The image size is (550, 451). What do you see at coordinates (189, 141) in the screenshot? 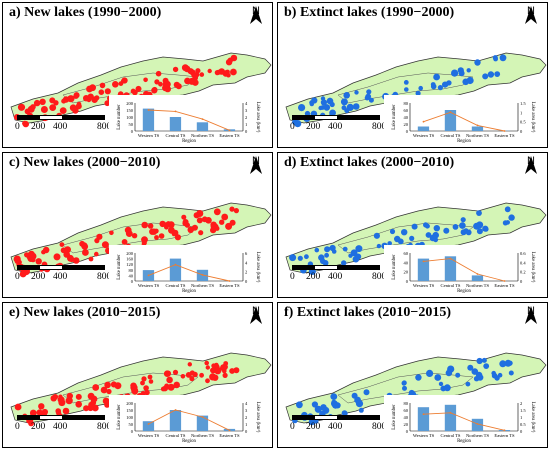
I see `x-axis-title: Region` at bounding box center [189, 141].